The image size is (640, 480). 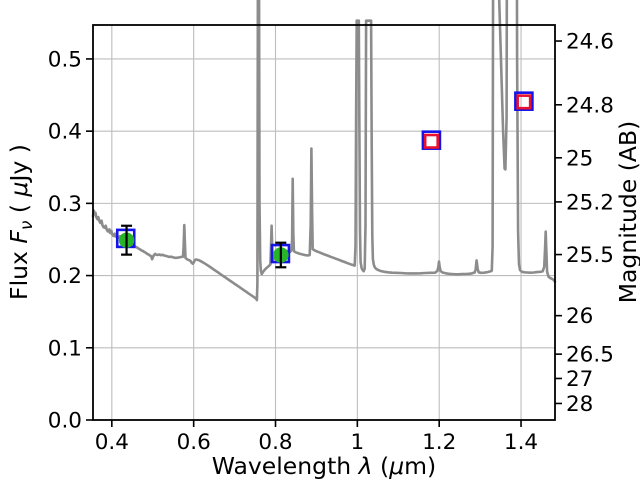 I want to click on y-tick-label-right: 24.8, so click(x=590, y=105).